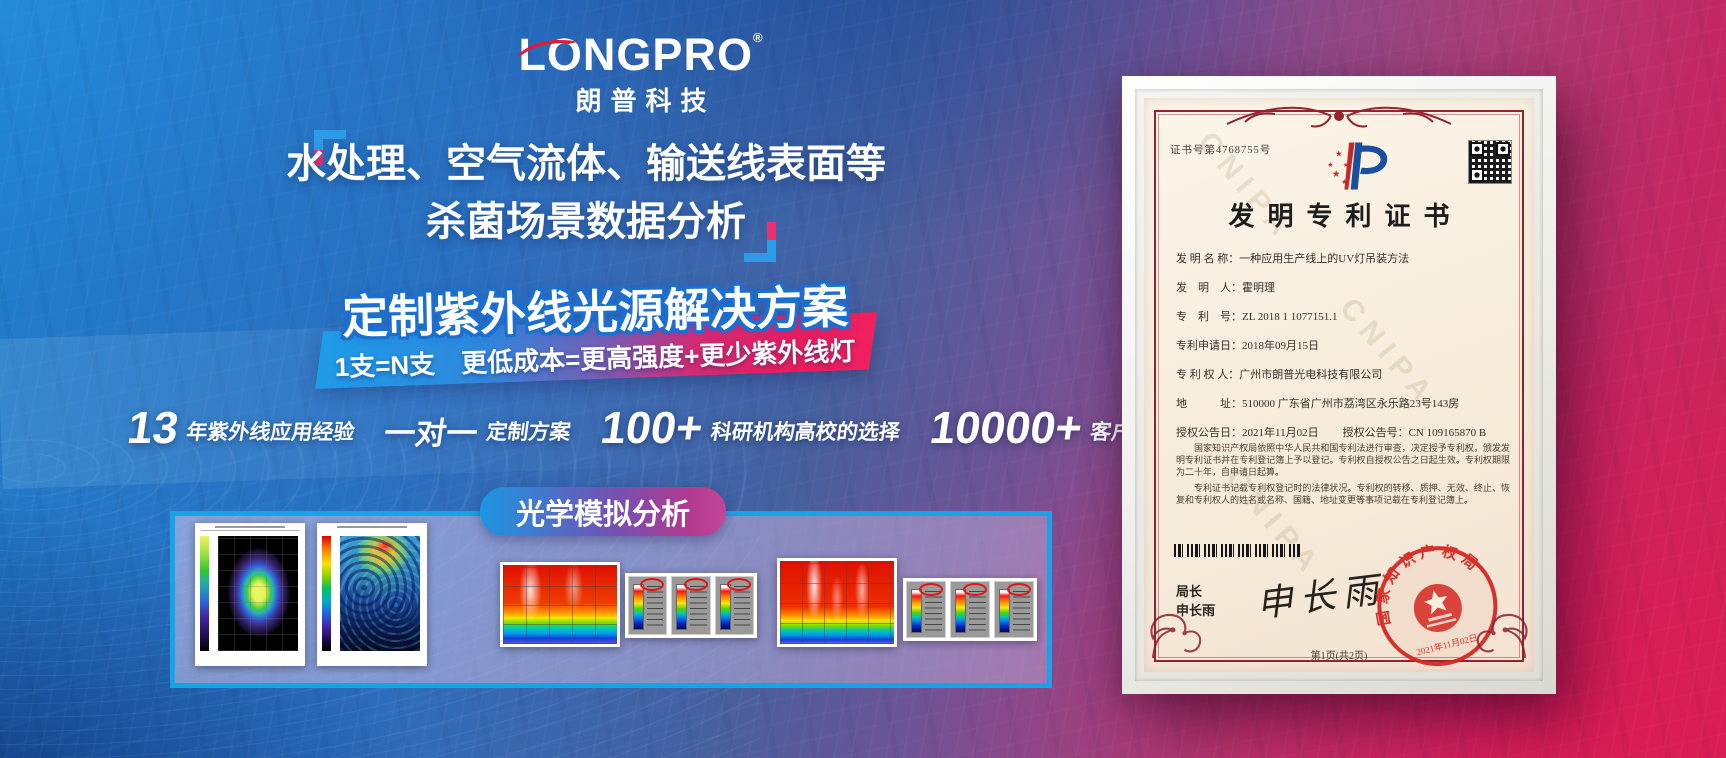 The height and width of the screenshot is (758, 1726). Describe the element at coordinates (1331, 432) in the screenshot. I see `grant-row: 授权公告日：2021年11月02日 授权公告号：CN 109165870 B` at that location.